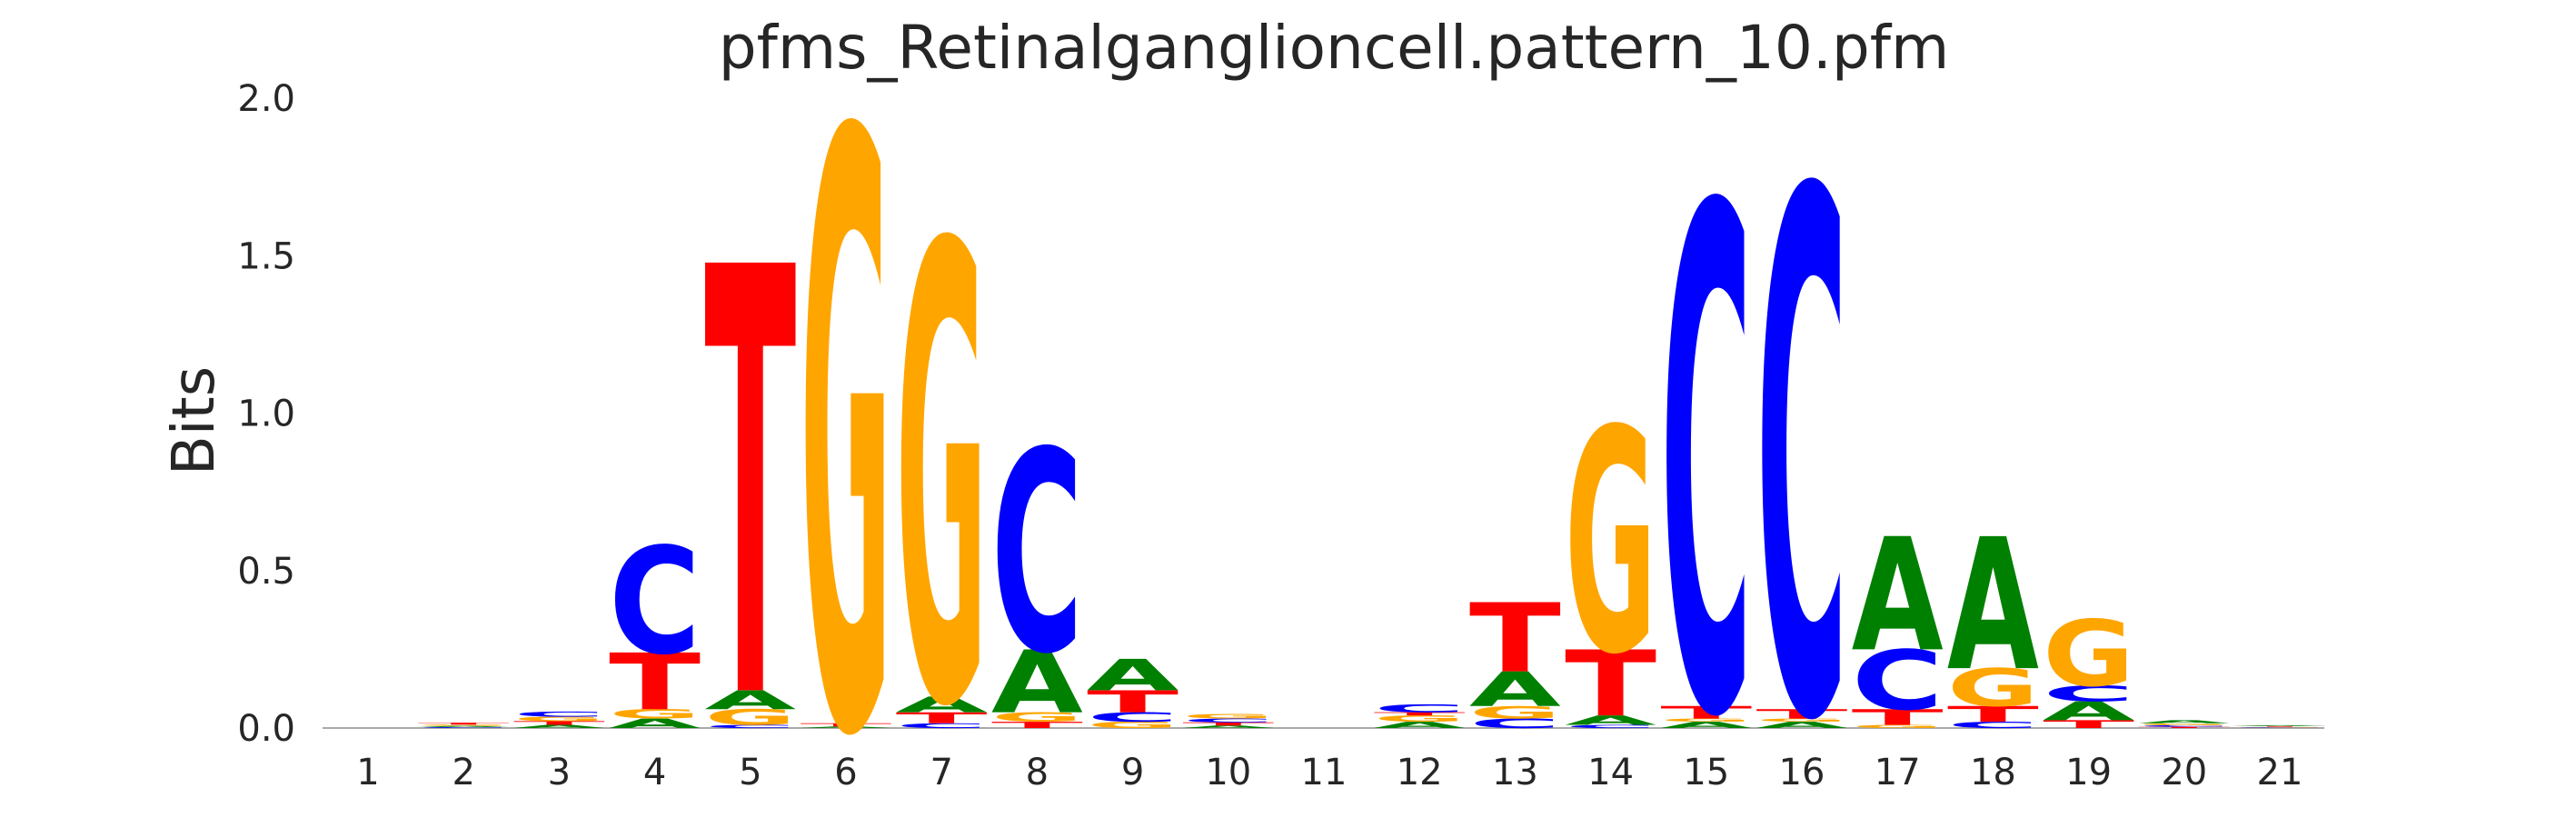 This screenshot has height=818, width=2576. What do you see at coordinates (266, 99) in the screenshot?
I see `y-tick-label: 2.0` at bounding box center [266, 99].